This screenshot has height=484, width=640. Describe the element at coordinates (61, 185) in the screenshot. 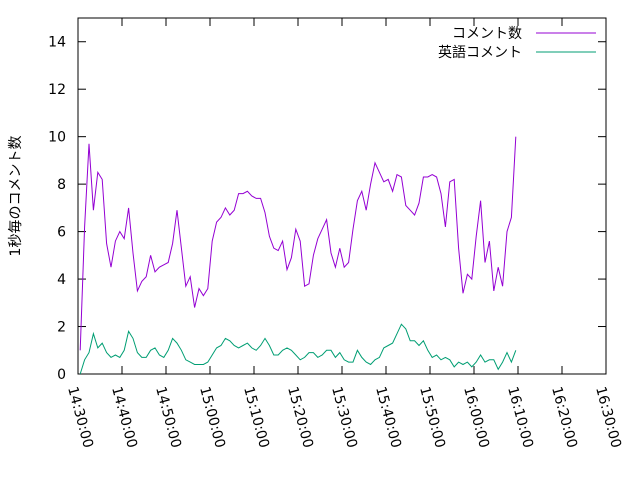

I see `y-tick-label: 8` at that location.